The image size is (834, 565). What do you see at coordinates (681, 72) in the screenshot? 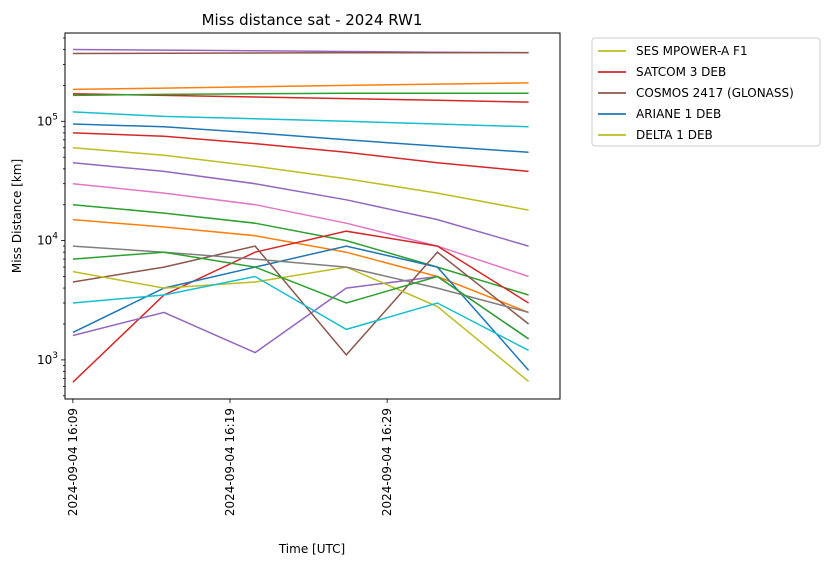
I see `legend-label: SATCOM 3 DEB` at bounding box center [681, 72].